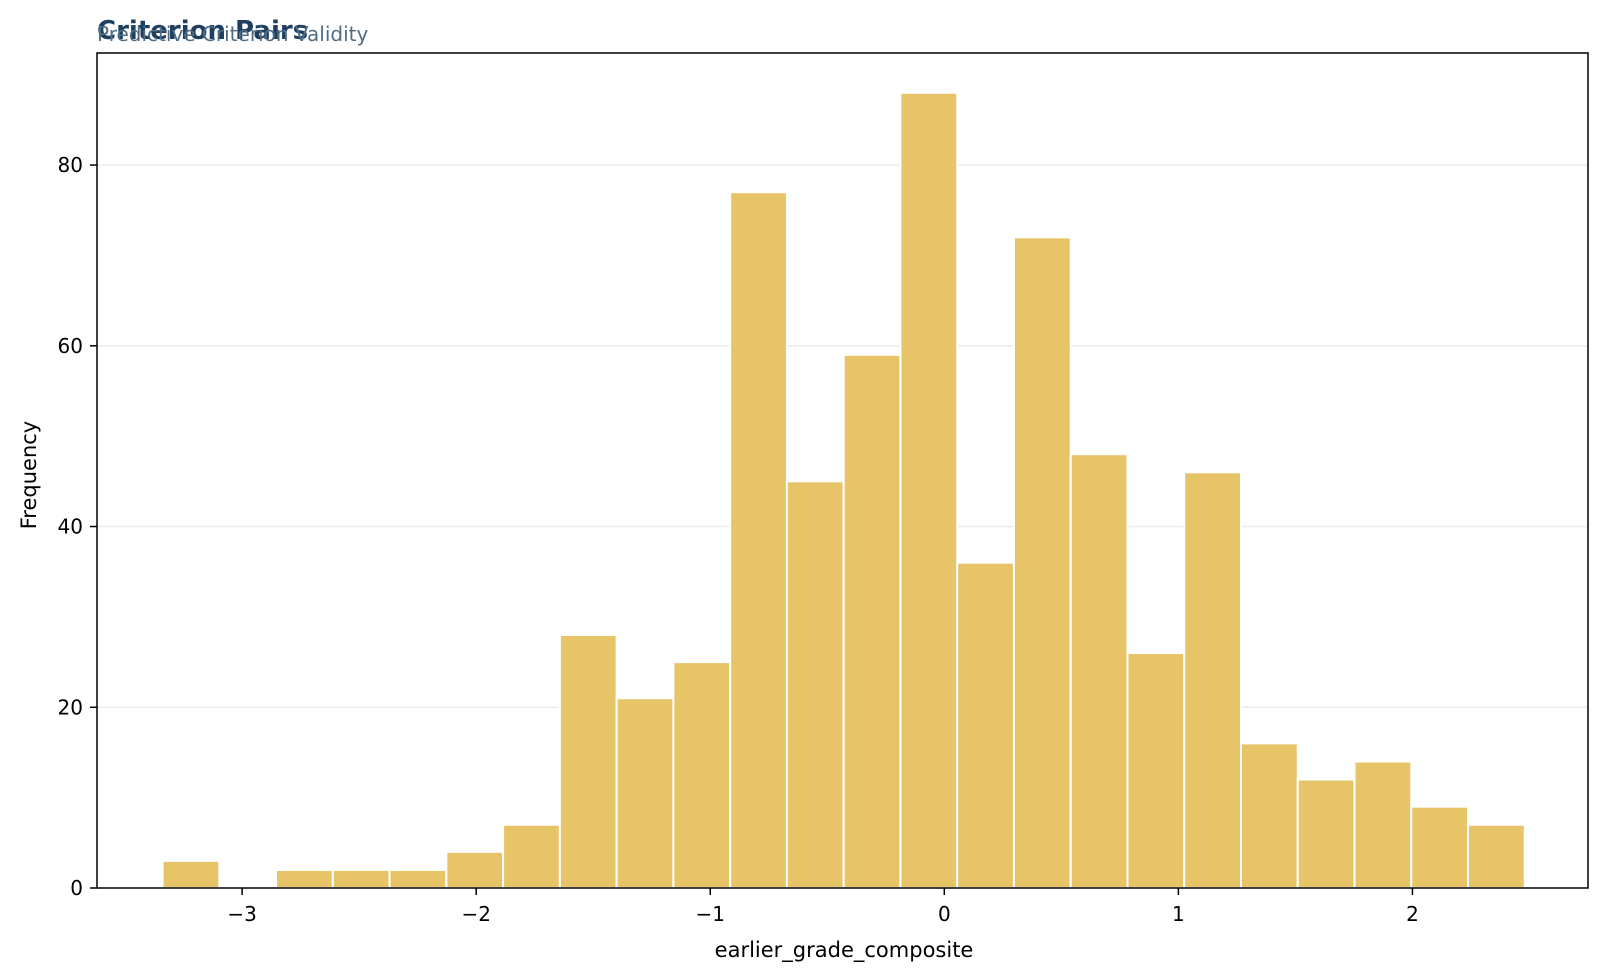  What do you see at coordinates (70, 527) in the screenshot?
I see `y-tick-label: 40` at bounding box center [70, 527].